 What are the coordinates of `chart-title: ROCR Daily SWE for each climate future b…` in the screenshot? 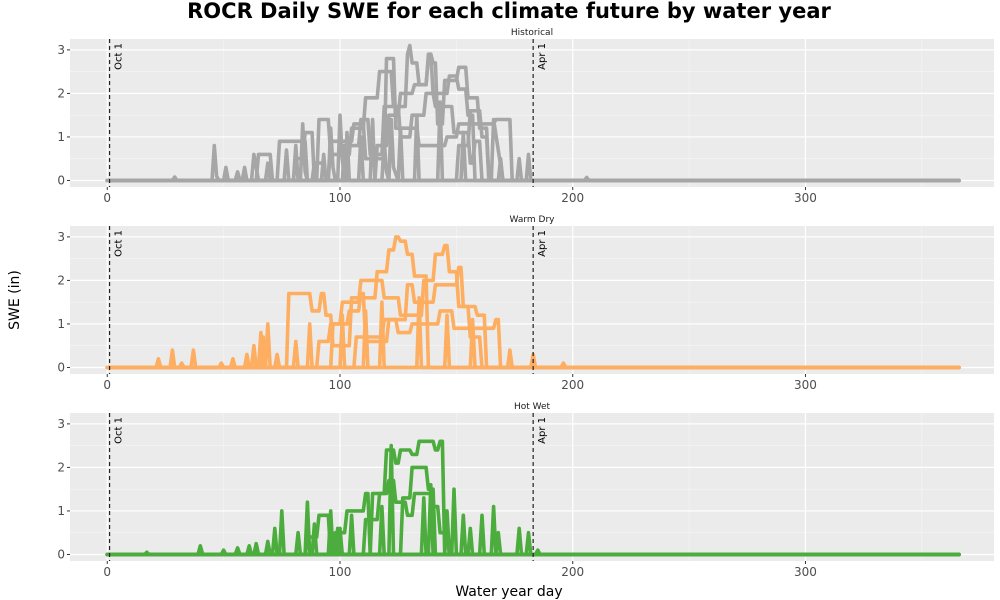 It's located at (509, 11).